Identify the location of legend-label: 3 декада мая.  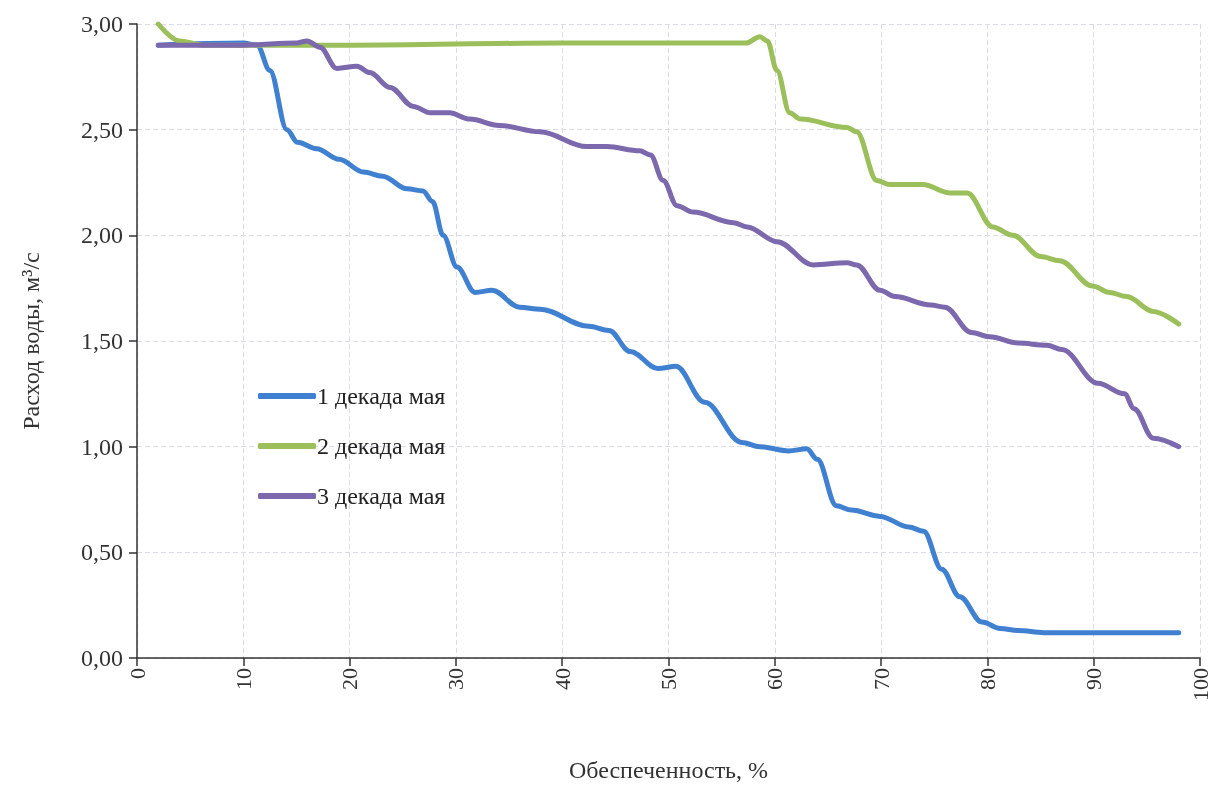
(381, 496).